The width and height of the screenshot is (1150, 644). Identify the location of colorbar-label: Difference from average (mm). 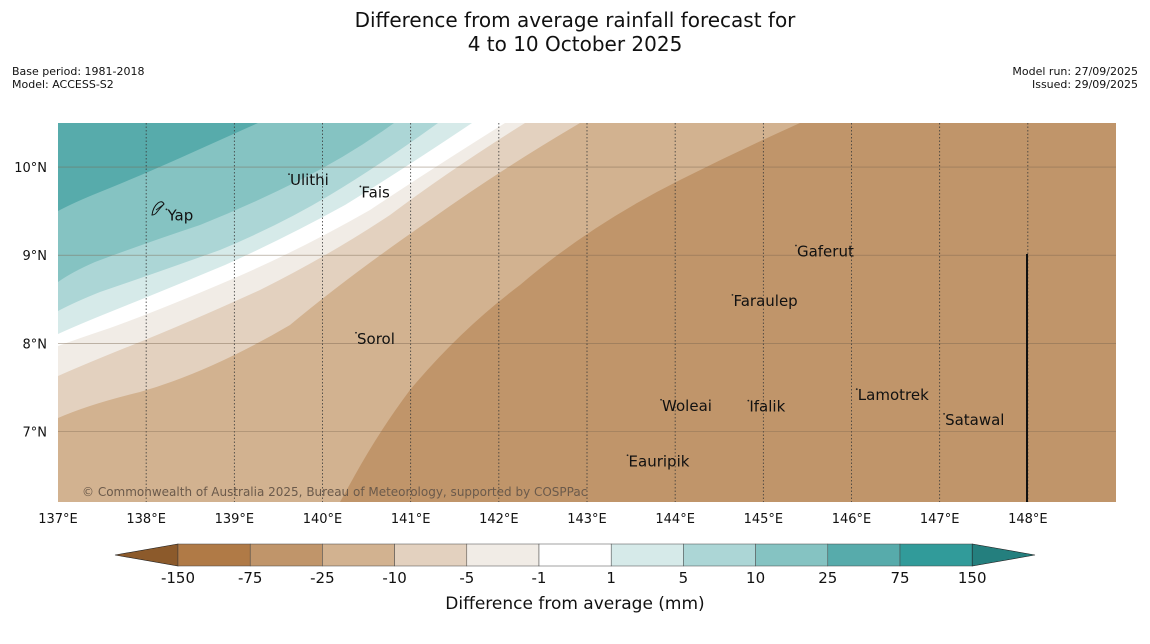
(575, 604).